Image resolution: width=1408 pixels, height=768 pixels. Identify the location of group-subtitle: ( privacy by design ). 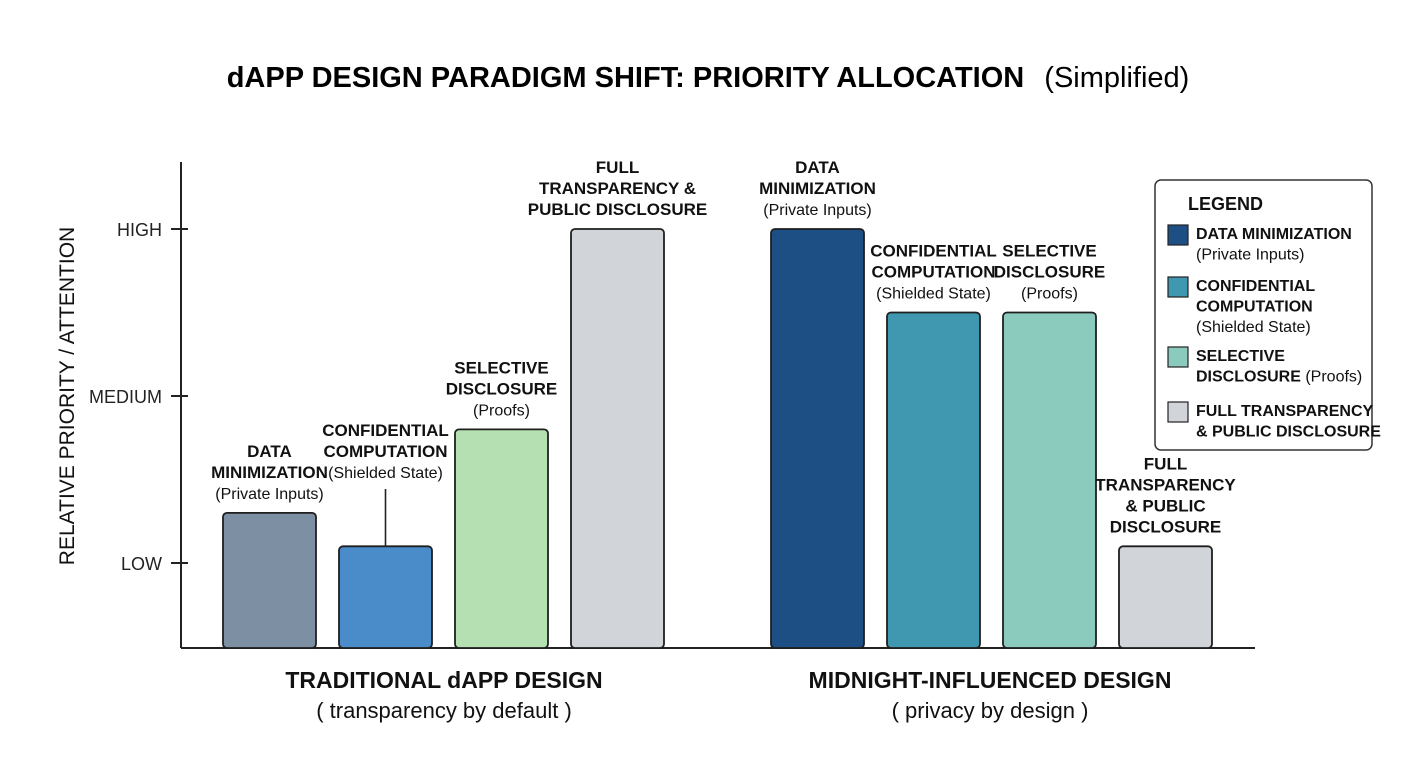
(990, 710).